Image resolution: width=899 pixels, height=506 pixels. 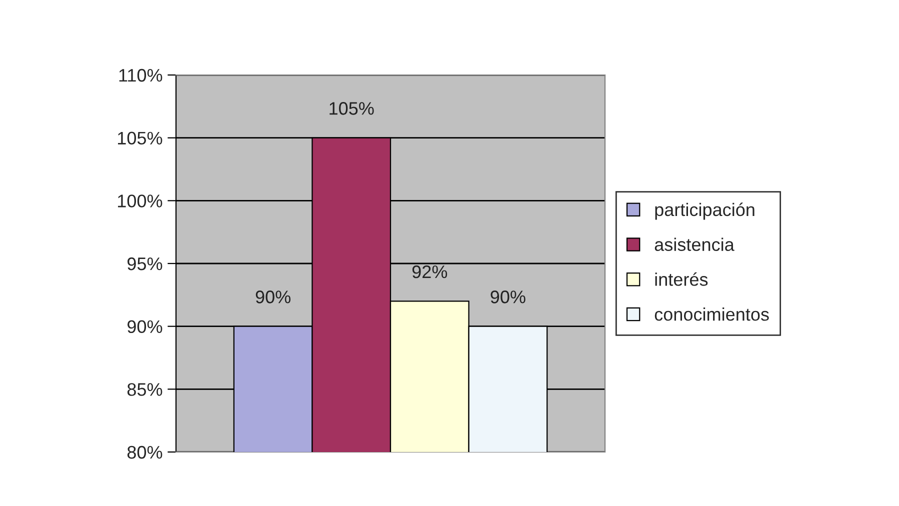 What do you see at coordinates (140, 201) in the screenshot?
I see `y-tick-label: 100%` at bounding box center [140, 201].